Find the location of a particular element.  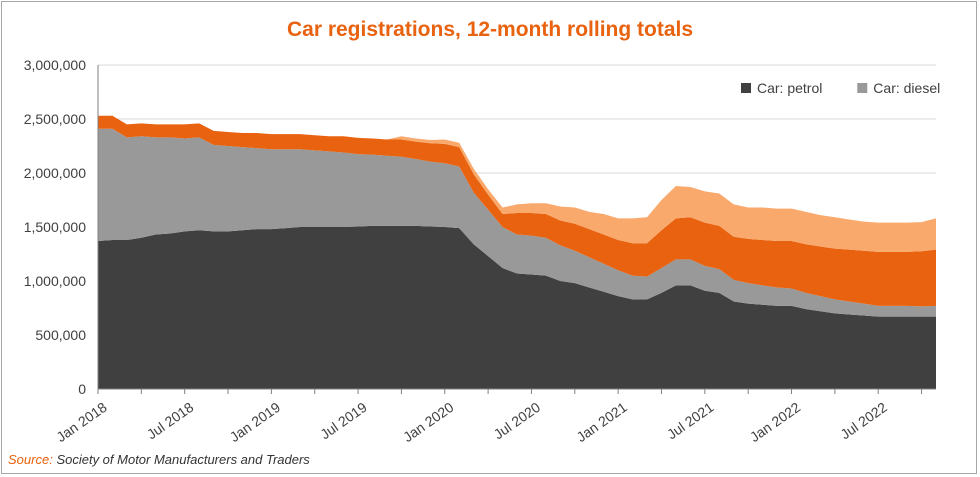

x-tick-label: Jul 2020 is located at coordinates (517, 421).